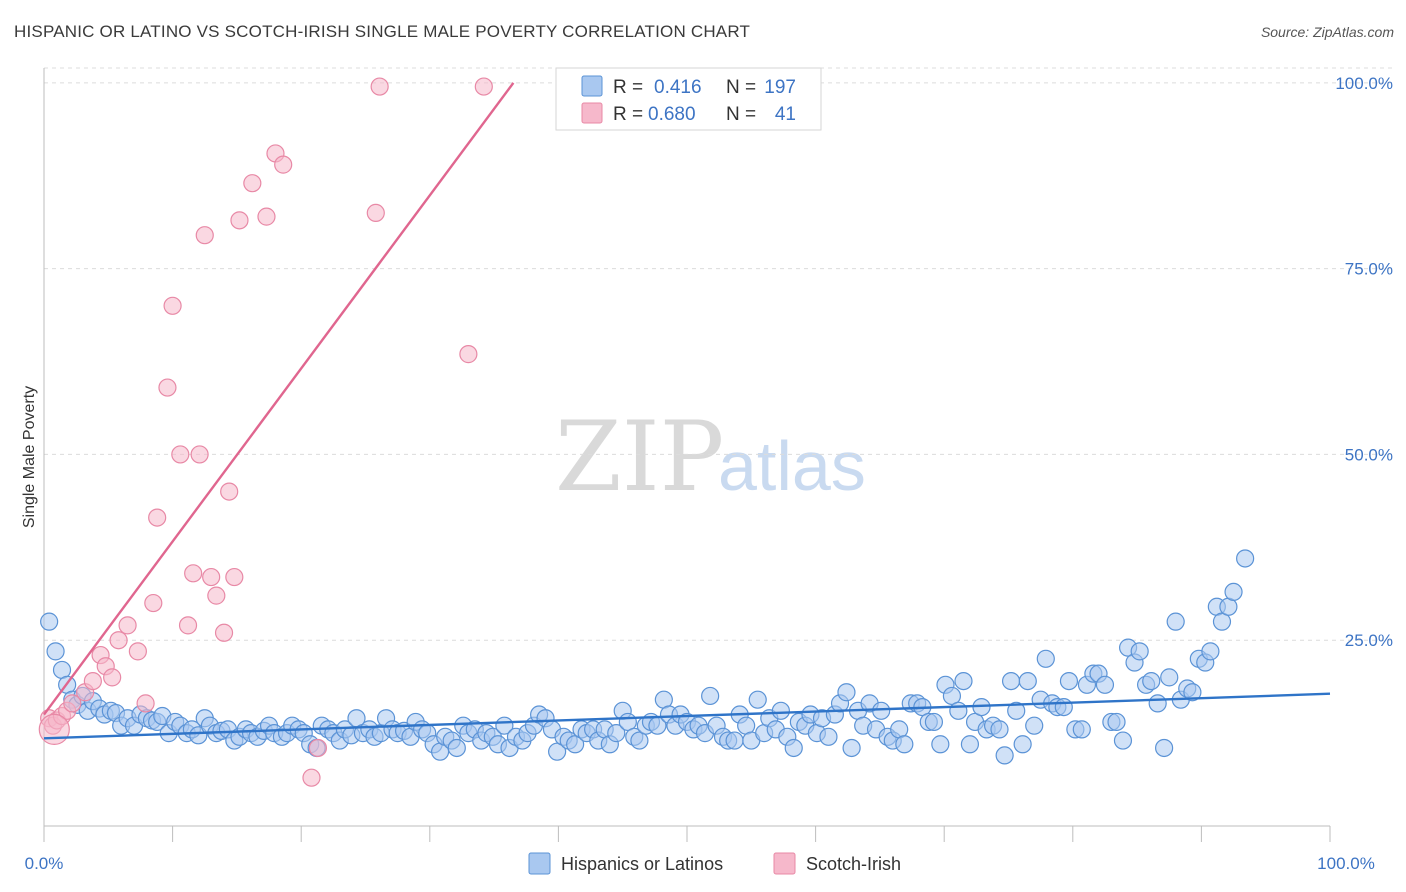 The width and height of the screenshot is (1406, 892). Describe the element at coordinates (639, 457) in the screenshot. I see `watermark-zip: ZIP` at that location.